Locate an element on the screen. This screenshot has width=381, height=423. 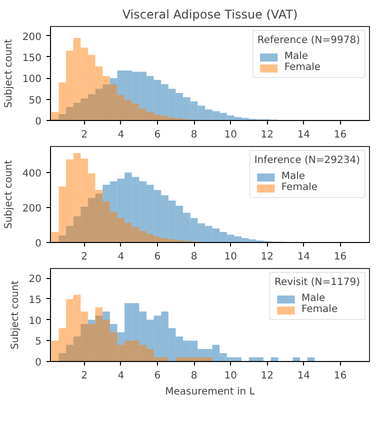
y-tick-label: 10 is located at coordinates (35, 321).